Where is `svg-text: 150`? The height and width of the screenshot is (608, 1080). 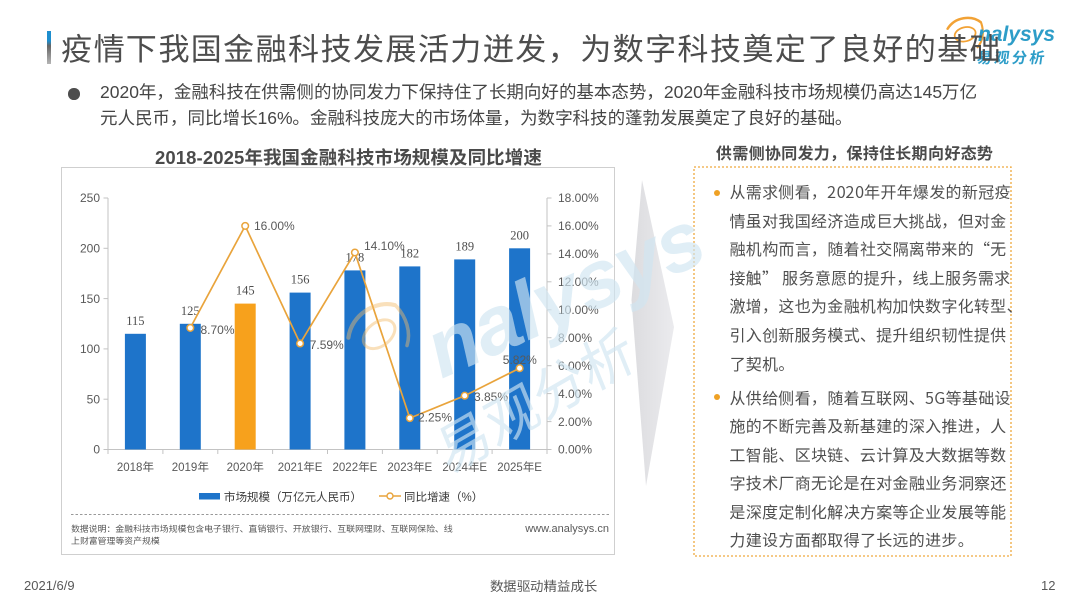 svg-text: 150 is located at coordinates (90, 299).